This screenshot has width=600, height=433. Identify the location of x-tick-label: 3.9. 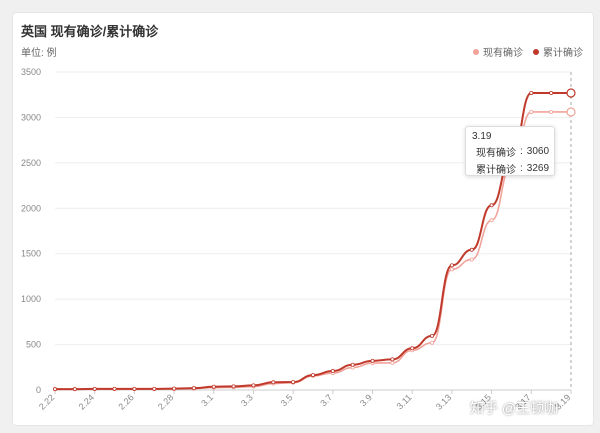
(366, 400).